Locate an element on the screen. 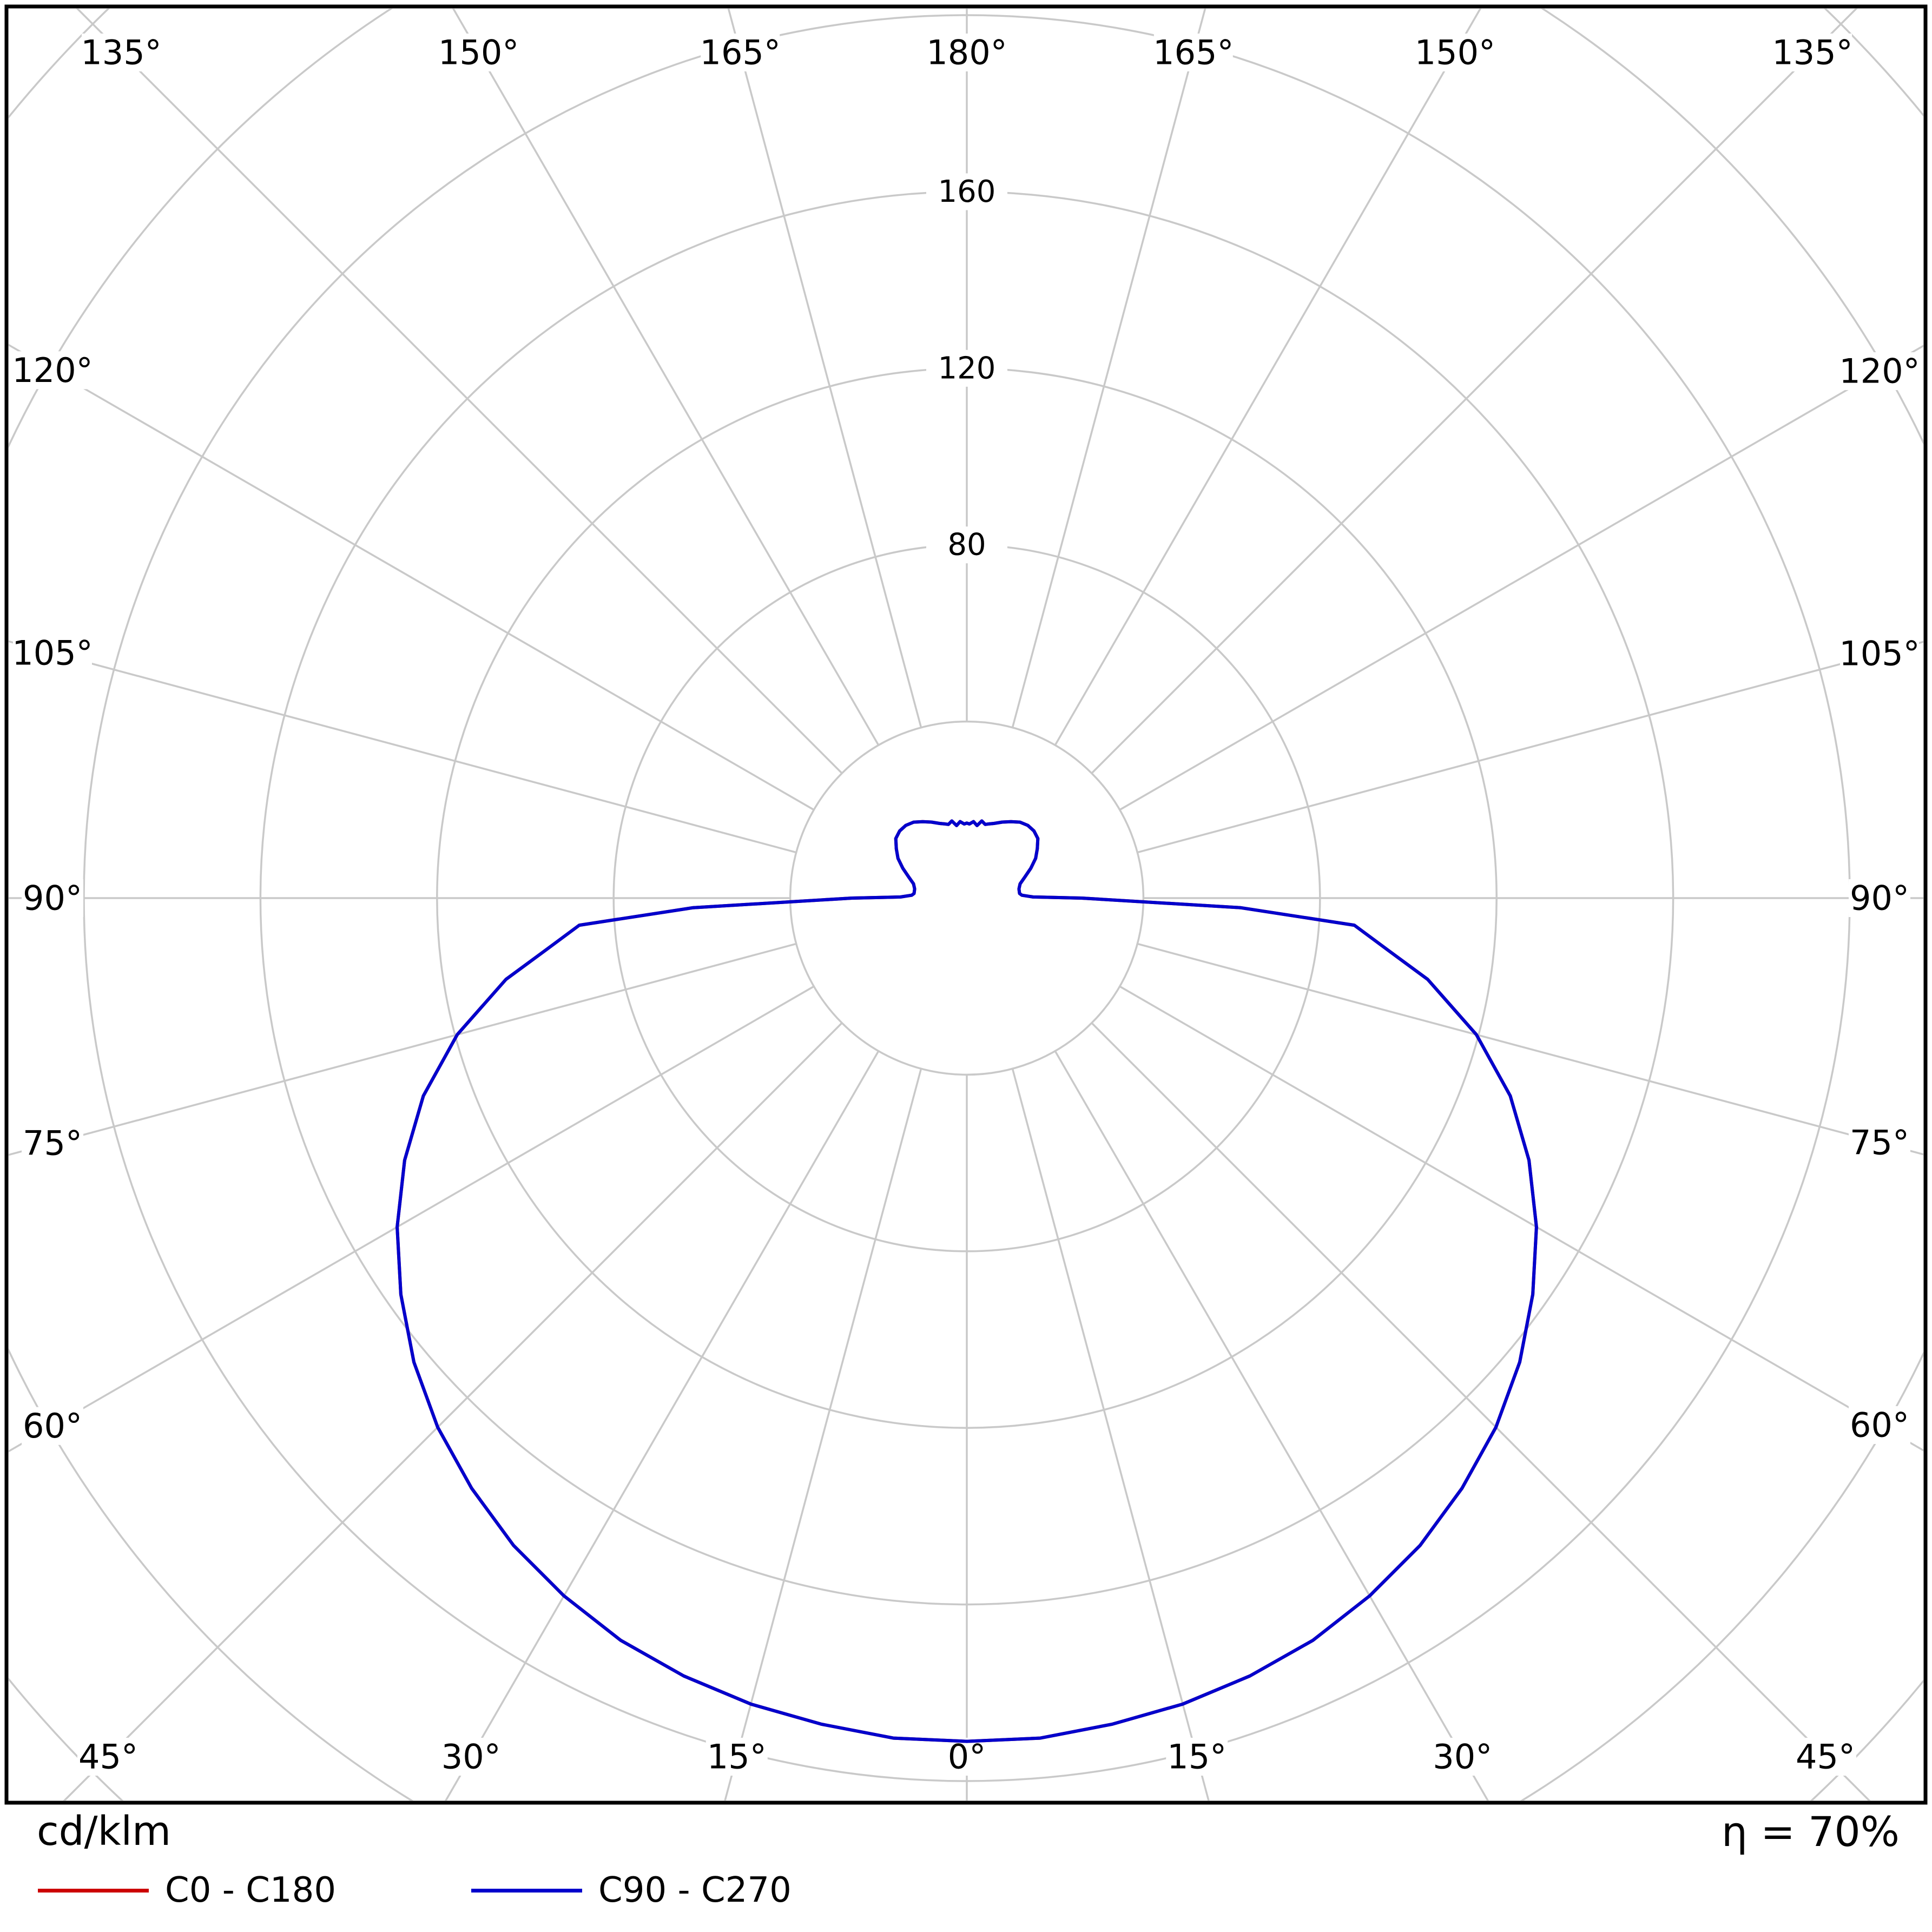 This screenshot has height=1932, width=1932. legend-item-c0-c180: C0 - C180 is located at coordinates (187, 1890).